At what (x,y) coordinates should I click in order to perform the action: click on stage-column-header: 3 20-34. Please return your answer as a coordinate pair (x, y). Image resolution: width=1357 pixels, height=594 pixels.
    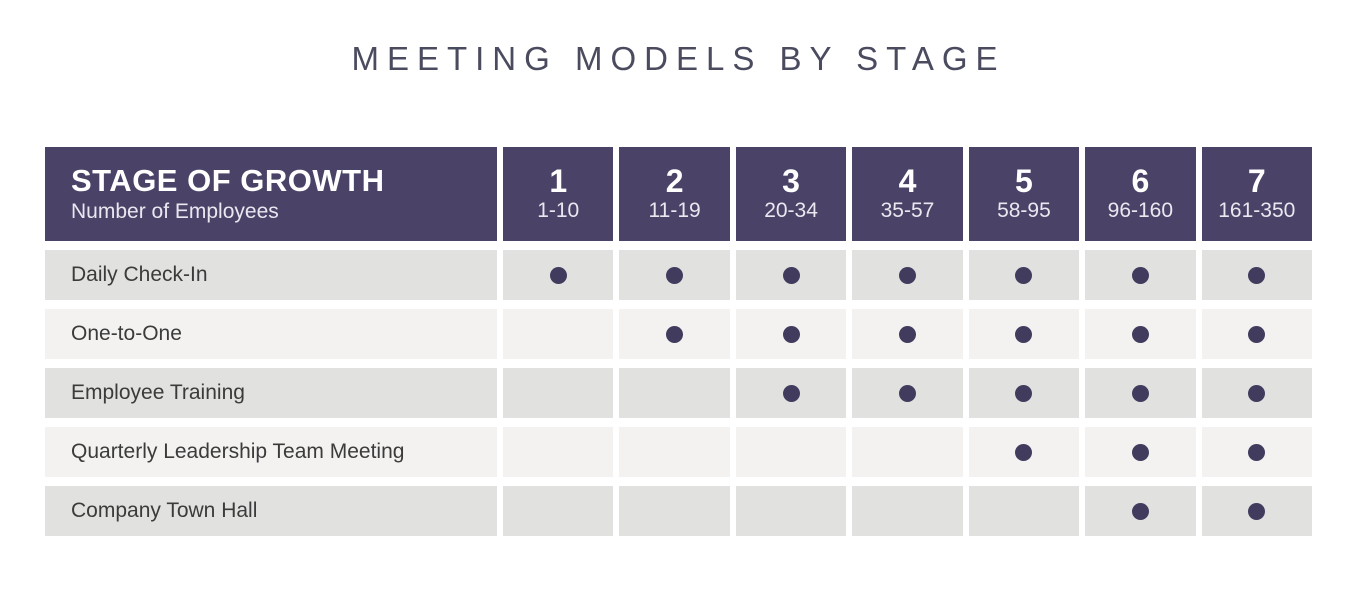
    Looking at the image, I should click on (791, 194).